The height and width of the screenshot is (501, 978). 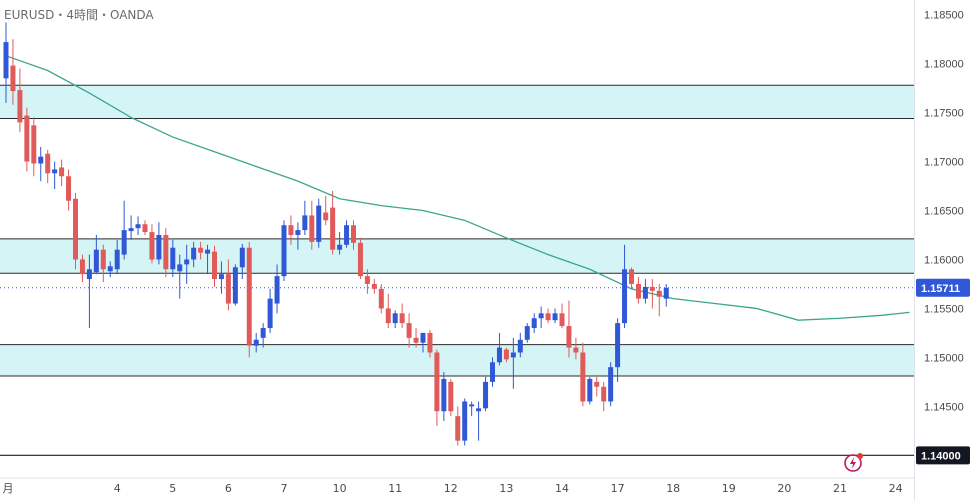 I want to click on support-price-label: 1.14000, so click(x=941, y=456).